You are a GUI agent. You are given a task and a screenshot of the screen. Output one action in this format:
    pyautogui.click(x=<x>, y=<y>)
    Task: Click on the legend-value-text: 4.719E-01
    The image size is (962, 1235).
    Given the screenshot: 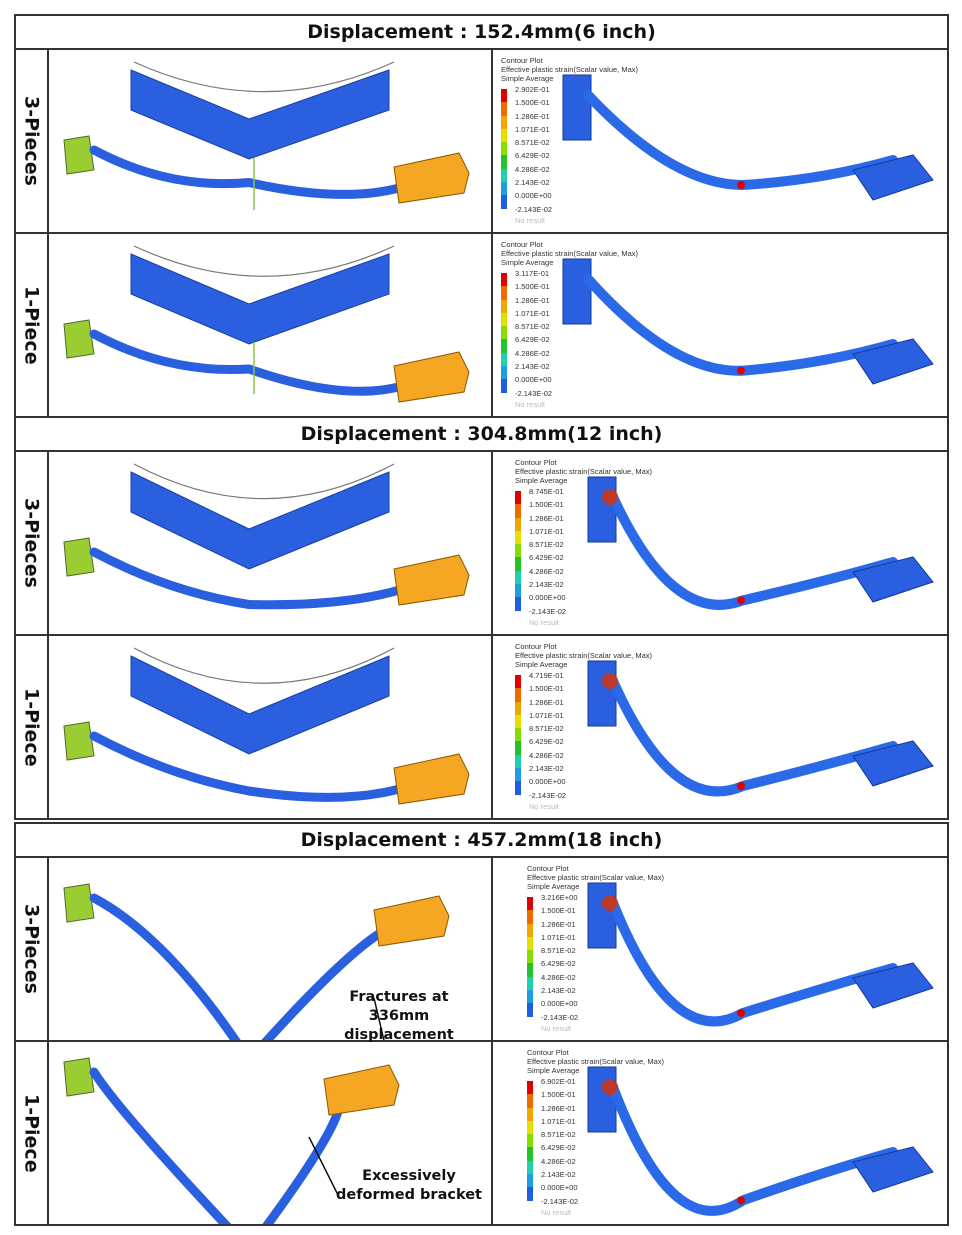 What is the action you would take?
    pyautogui.click(x=546, y=675)
    